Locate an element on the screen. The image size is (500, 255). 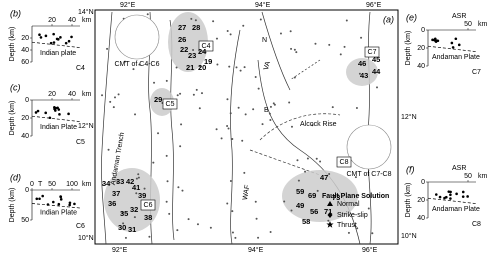
x-tick-label: 0 is located at coordinates (32, 184).